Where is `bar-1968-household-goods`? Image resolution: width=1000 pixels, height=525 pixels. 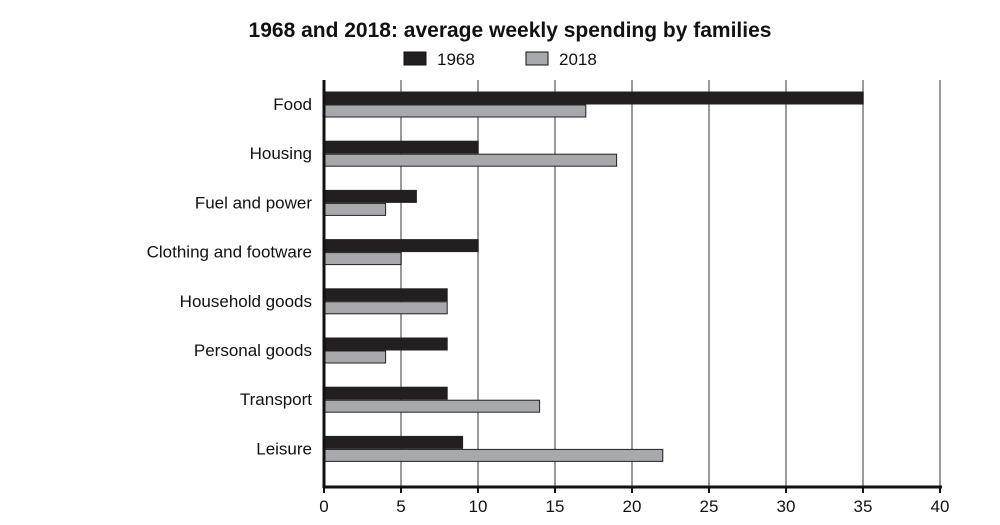 bar-1968-household-goods is located at coordinates (385, 295).